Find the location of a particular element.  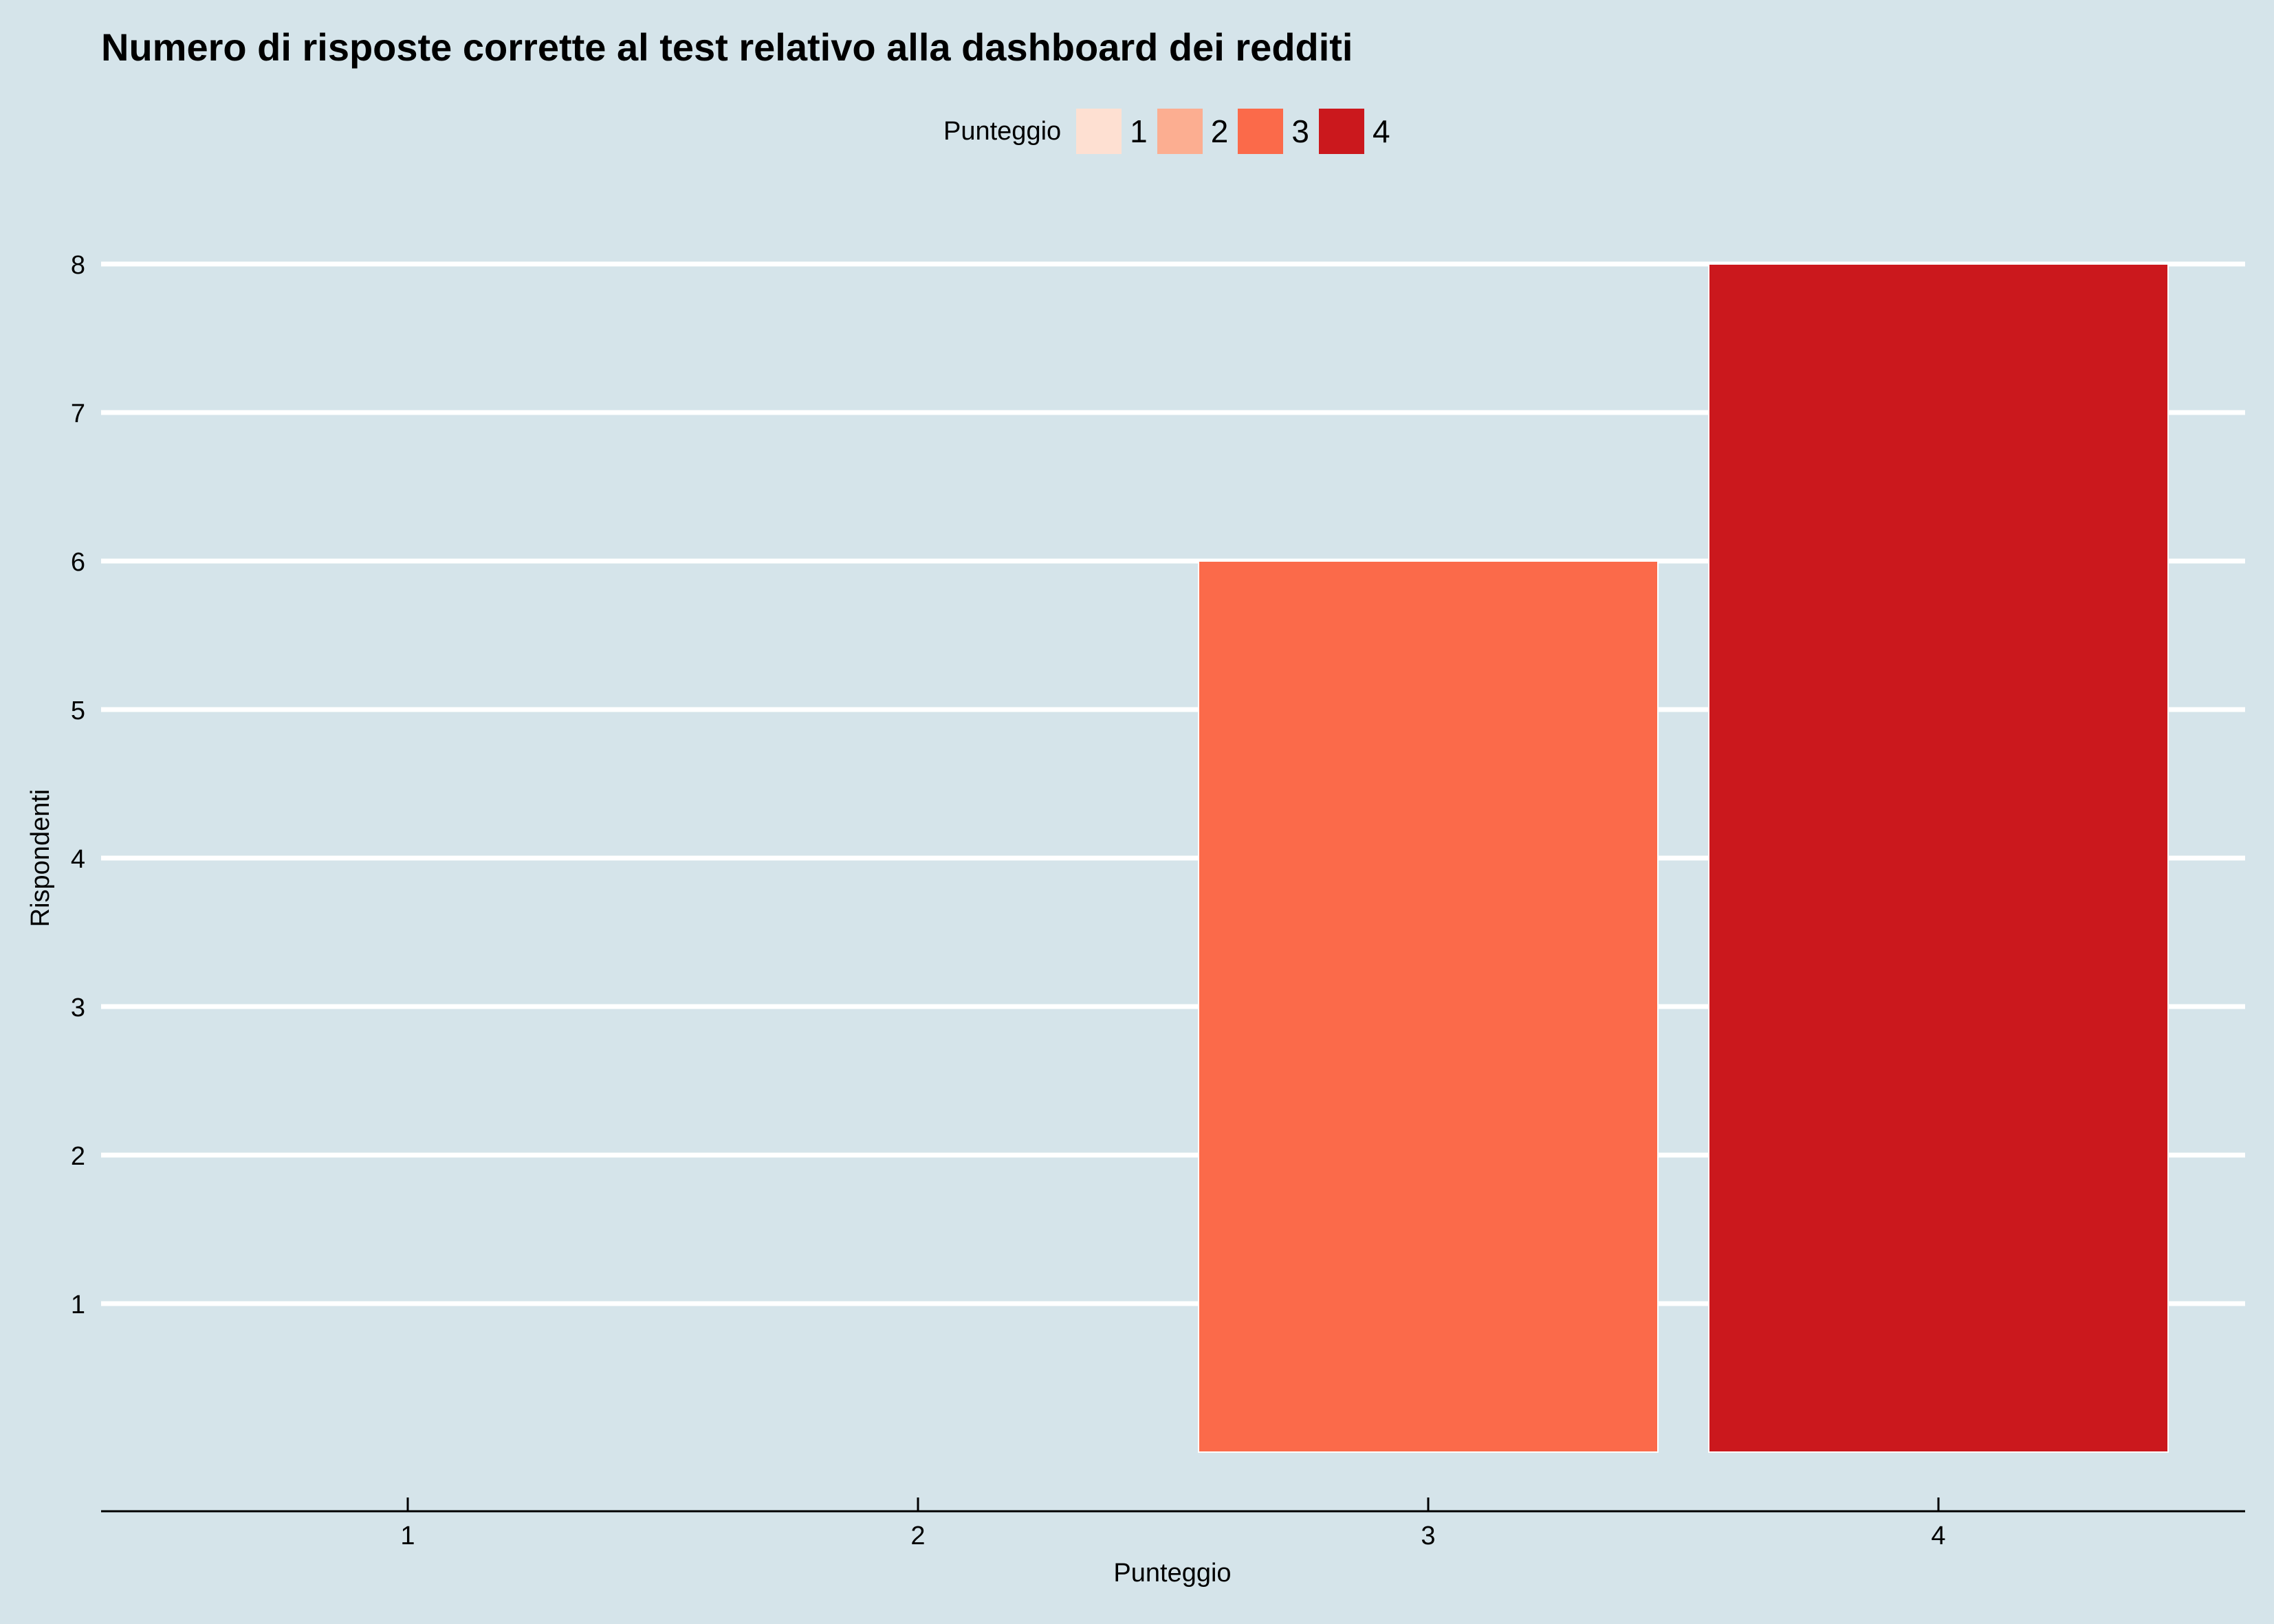

x-tick-label-3: 3 is located at coordinates (1428, 1536).